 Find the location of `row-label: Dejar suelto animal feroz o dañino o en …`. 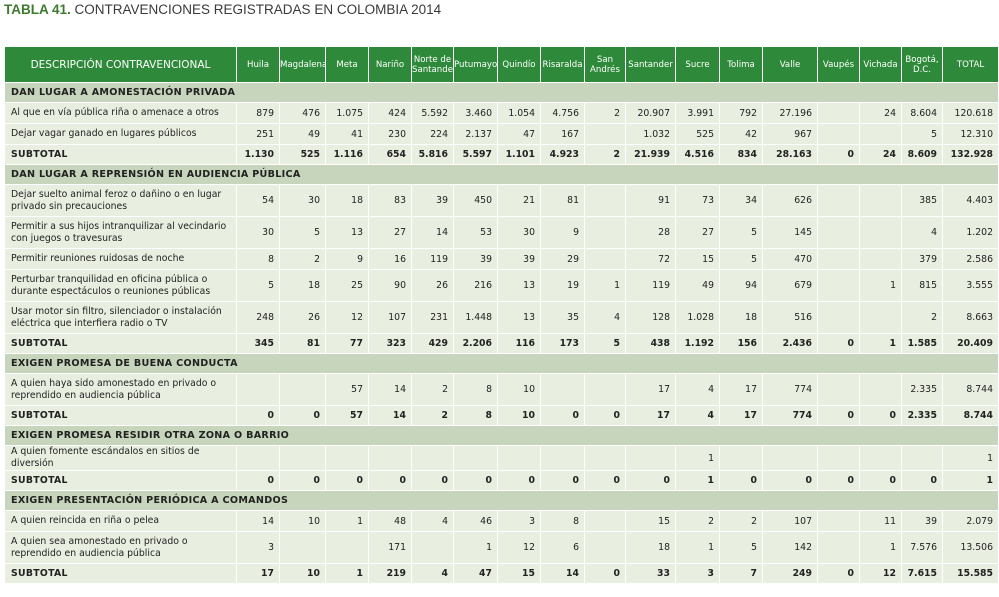

row-label: Dejar suelto animal feroz o dañino o en … is located at coordinates (120, 200).